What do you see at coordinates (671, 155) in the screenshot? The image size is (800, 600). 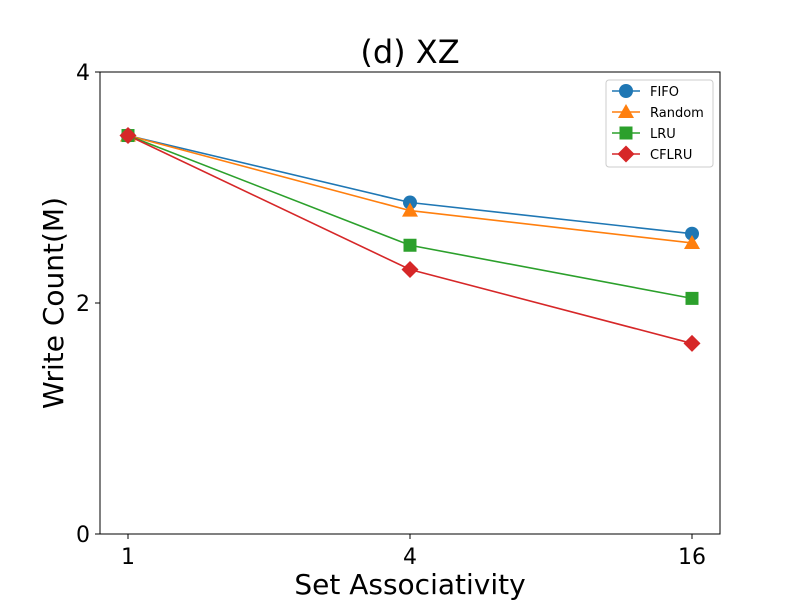 I see `legend-label-cflru: CFLRU` at bounding box center [671, 155].